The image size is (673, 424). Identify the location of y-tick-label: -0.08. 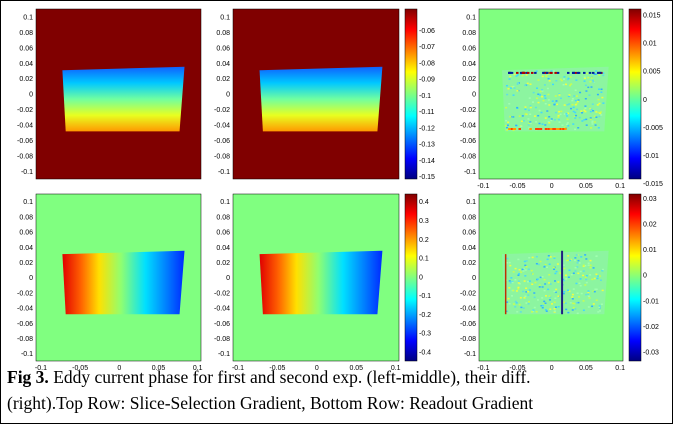
(468, 157).